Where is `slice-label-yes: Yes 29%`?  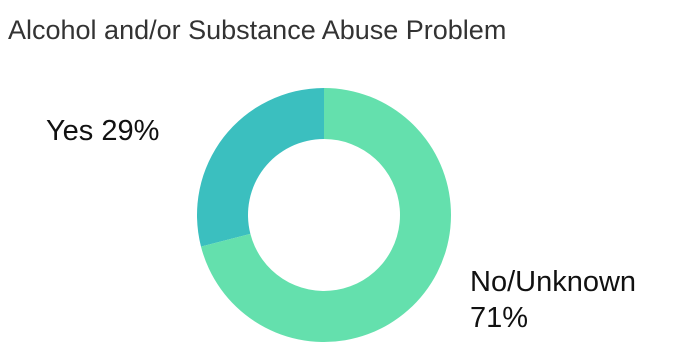 slice-label-yes: Yes 29% is located at coordinates (102, 131).